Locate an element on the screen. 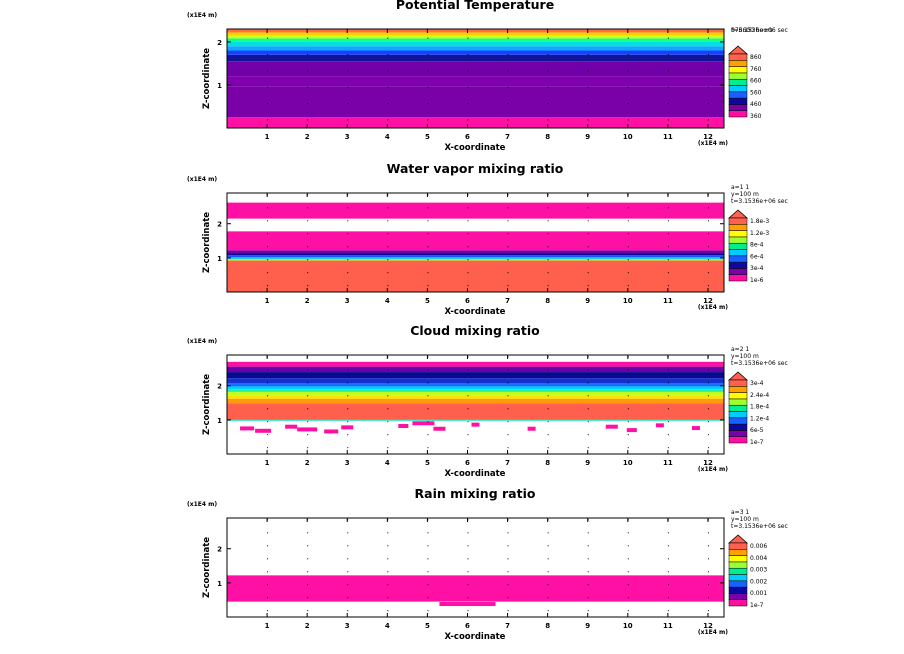 This screenshot has height=654, width=904. x-tick-label: 2 is located at coordinates (307, 463).